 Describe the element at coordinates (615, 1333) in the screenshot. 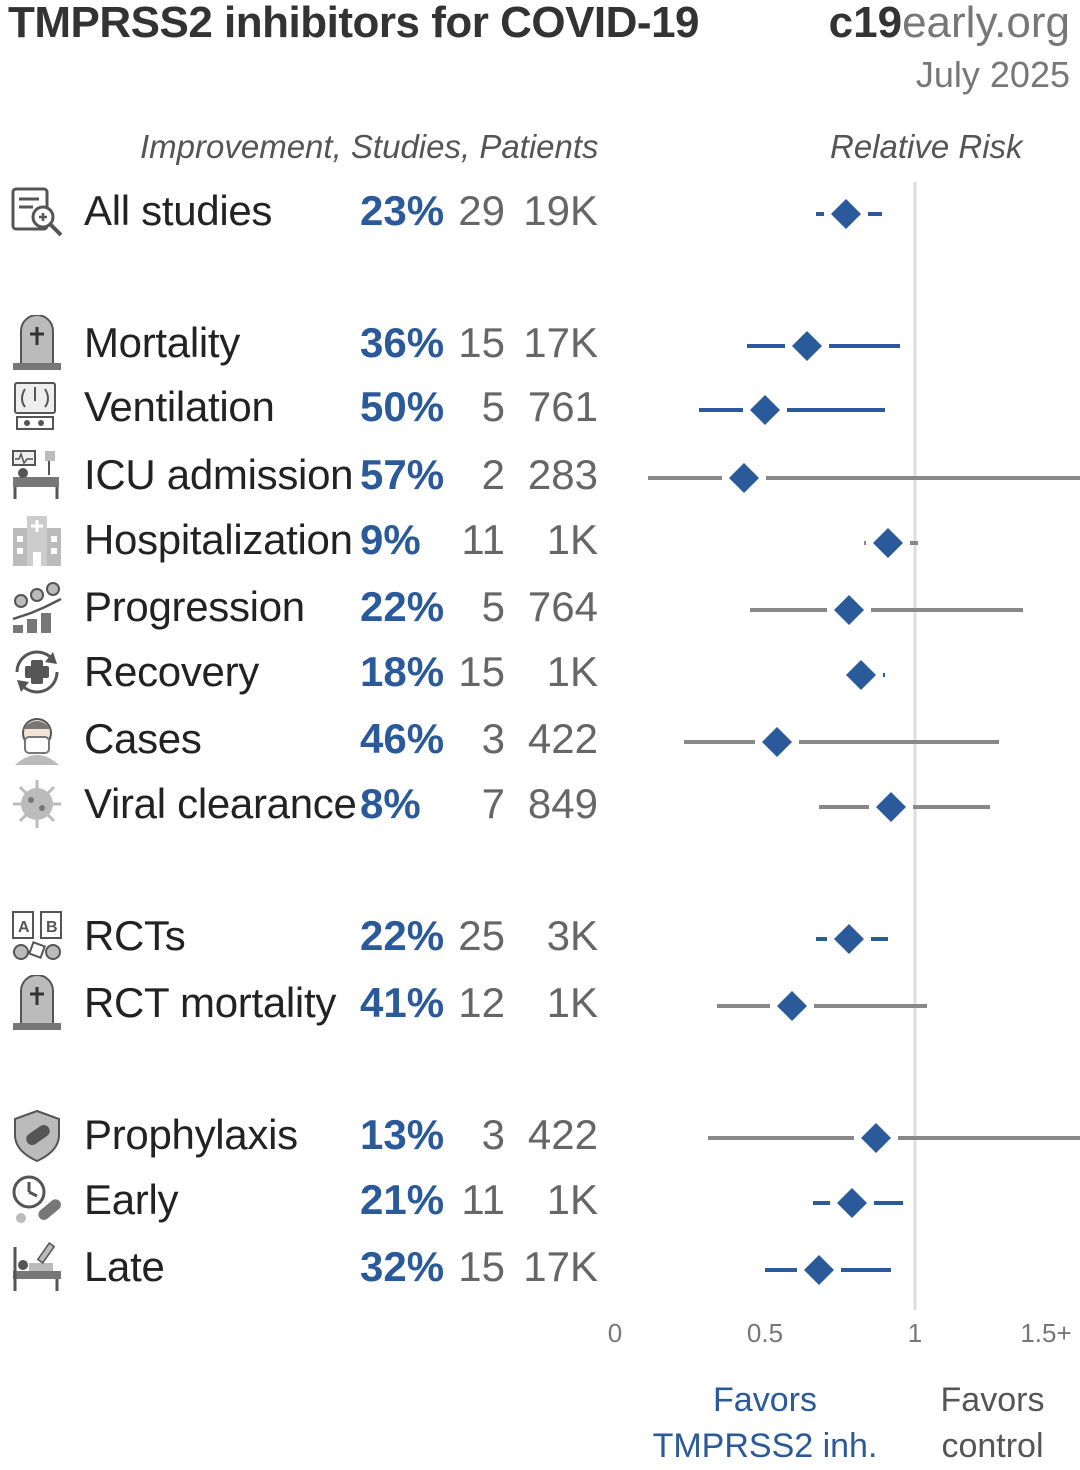

I see `axis-tick-label: 0` at that location.